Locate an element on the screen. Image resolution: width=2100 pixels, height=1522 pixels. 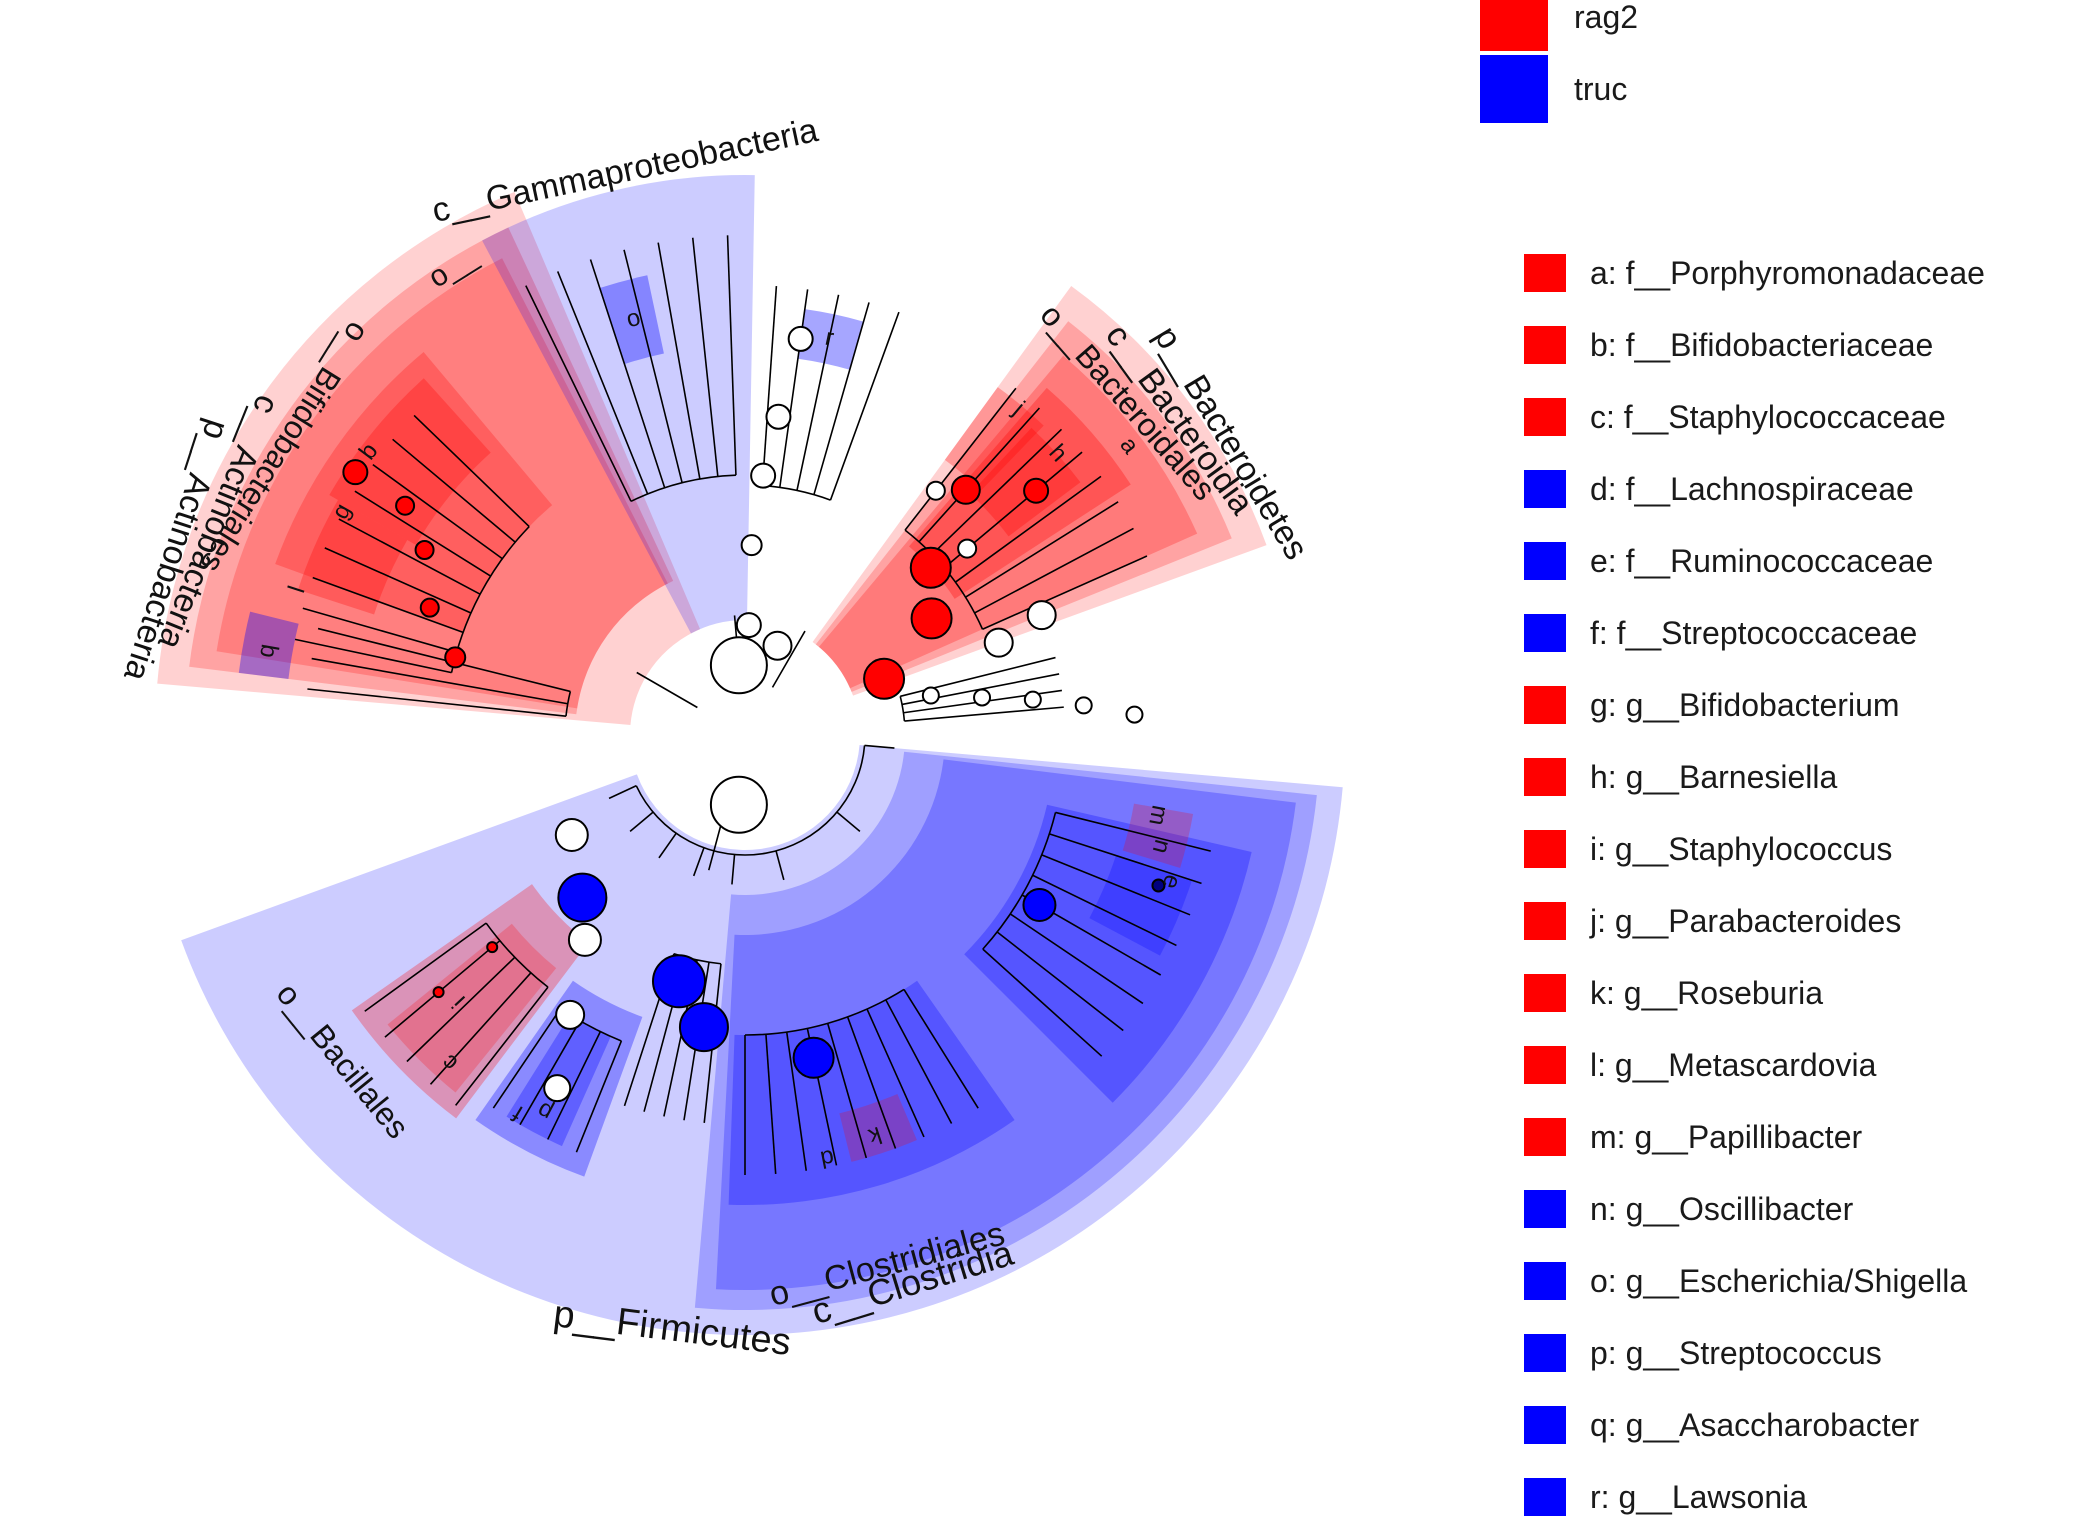
fan-other-tips-arc is located at coordinates (902, 709).